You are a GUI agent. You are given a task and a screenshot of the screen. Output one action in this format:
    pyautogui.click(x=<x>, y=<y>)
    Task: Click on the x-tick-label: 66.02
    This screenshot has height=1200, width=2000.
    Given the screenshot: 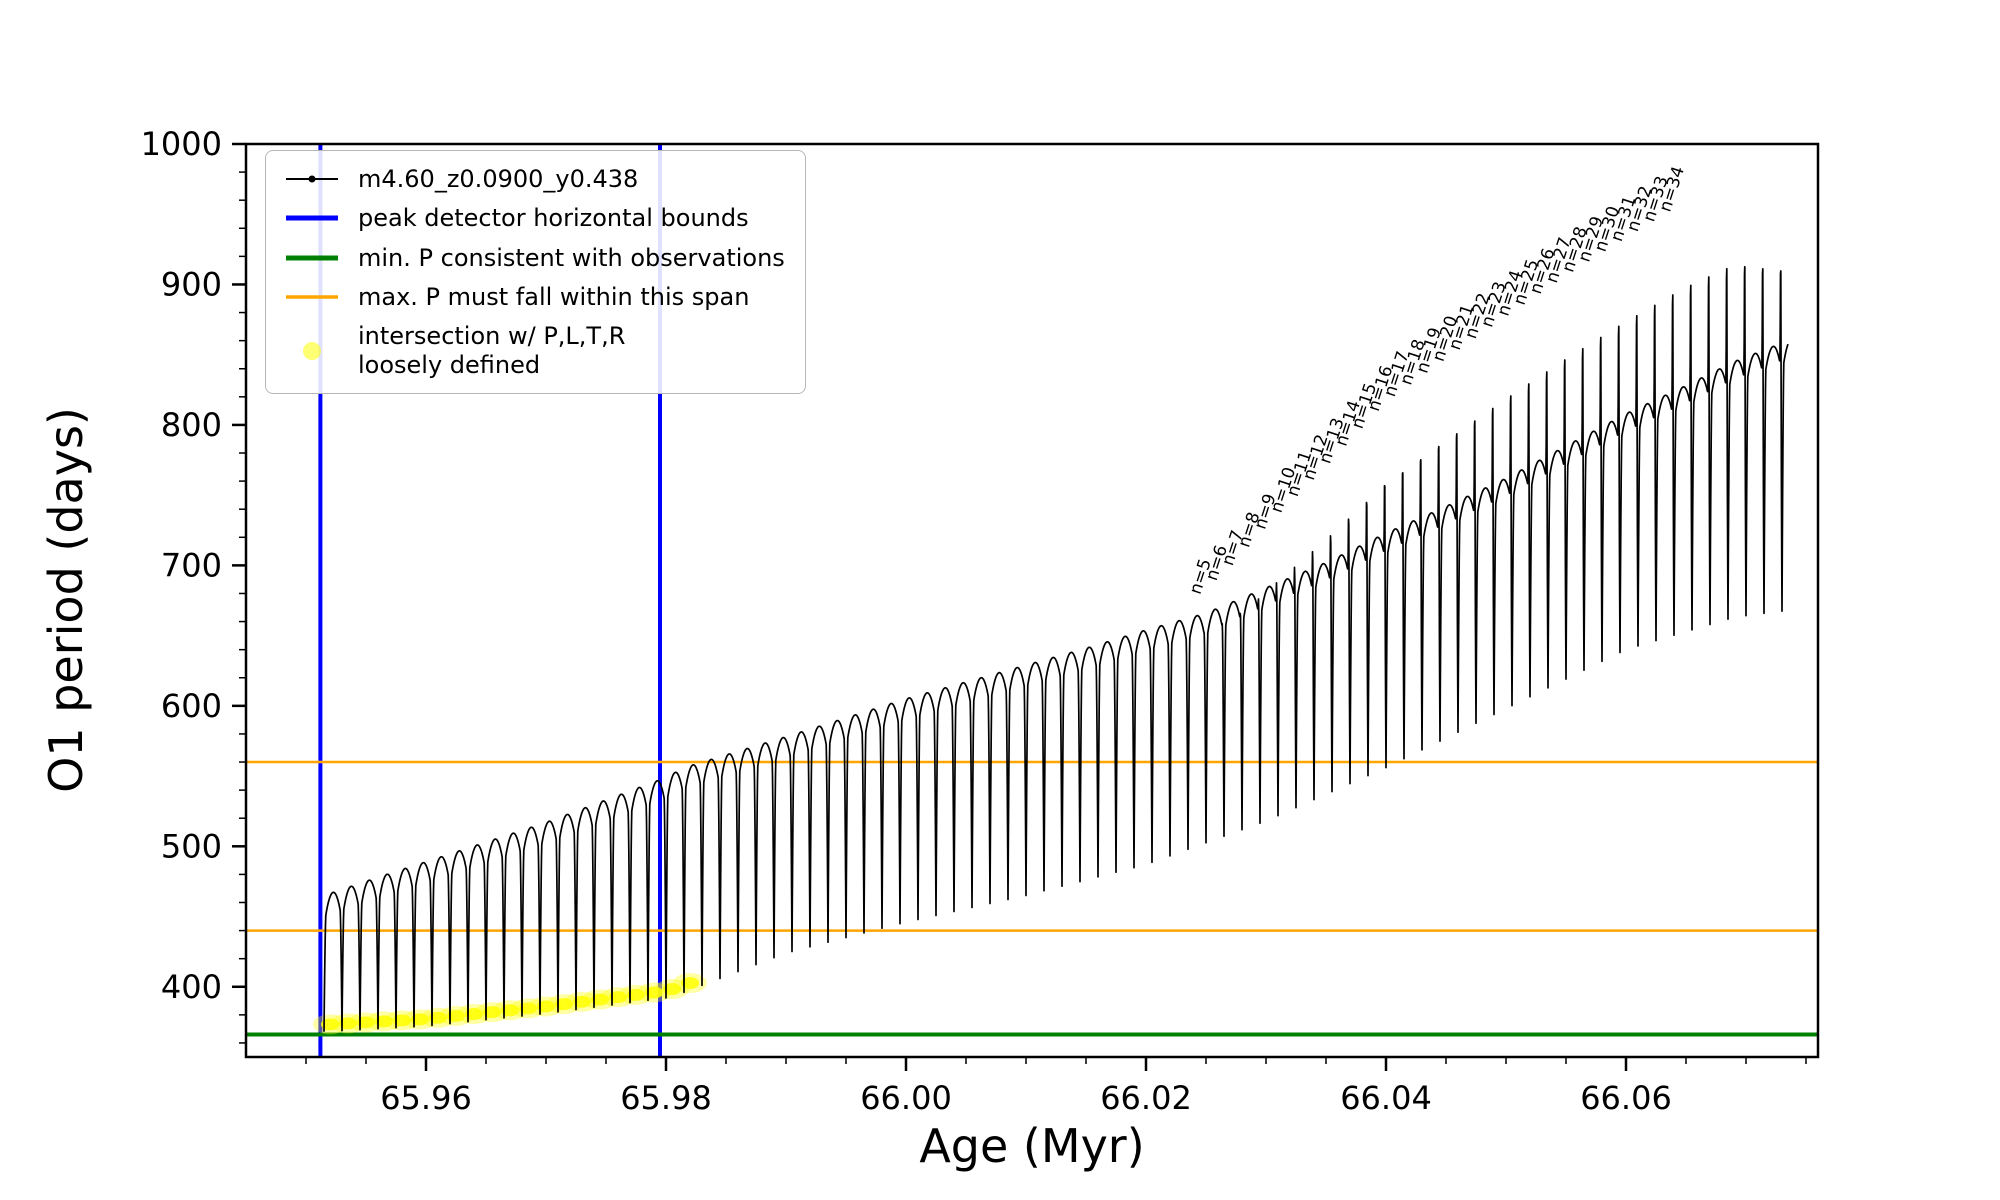 What is the action you would take?
    pyautogui.click(x=1146, y=1098)
    